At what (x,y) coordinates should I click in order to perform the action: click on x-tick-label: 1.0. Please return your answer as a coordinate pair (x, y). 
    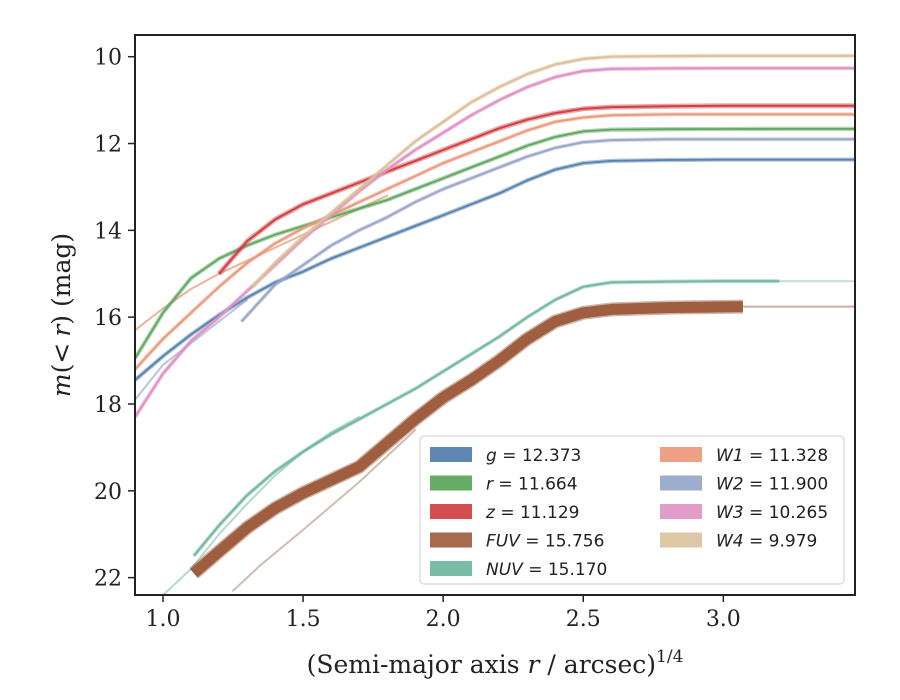
    Looking at the image, I should click on (163, 619).